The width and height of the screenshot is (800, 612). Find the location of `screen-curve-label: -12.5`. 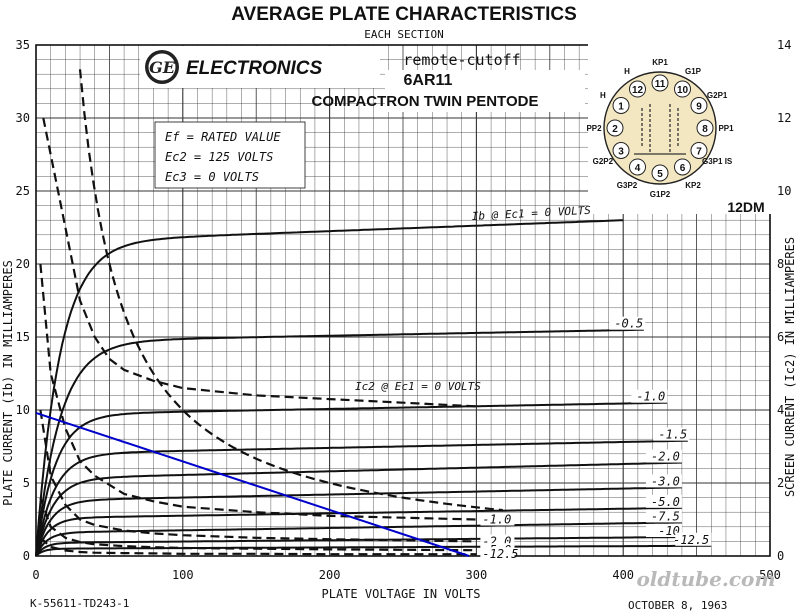

screen-curve-label: -12.5 is located at coordinates (500, 554).